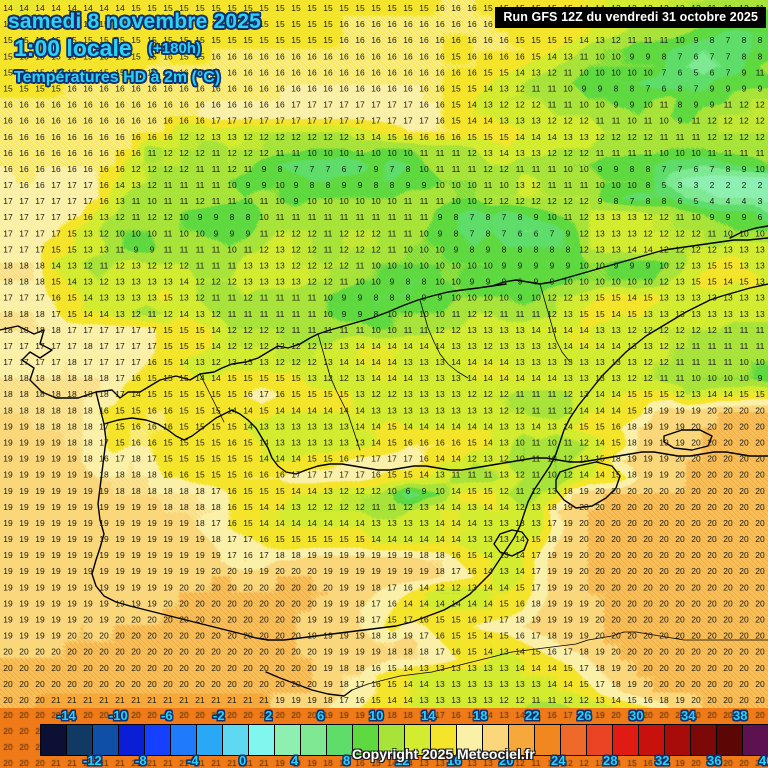 The height and width of the screenshot is (768, 768). Describe the element at coordinates (506, 760) in the screenshot. I see `legend-tick-20: 20` at that location.